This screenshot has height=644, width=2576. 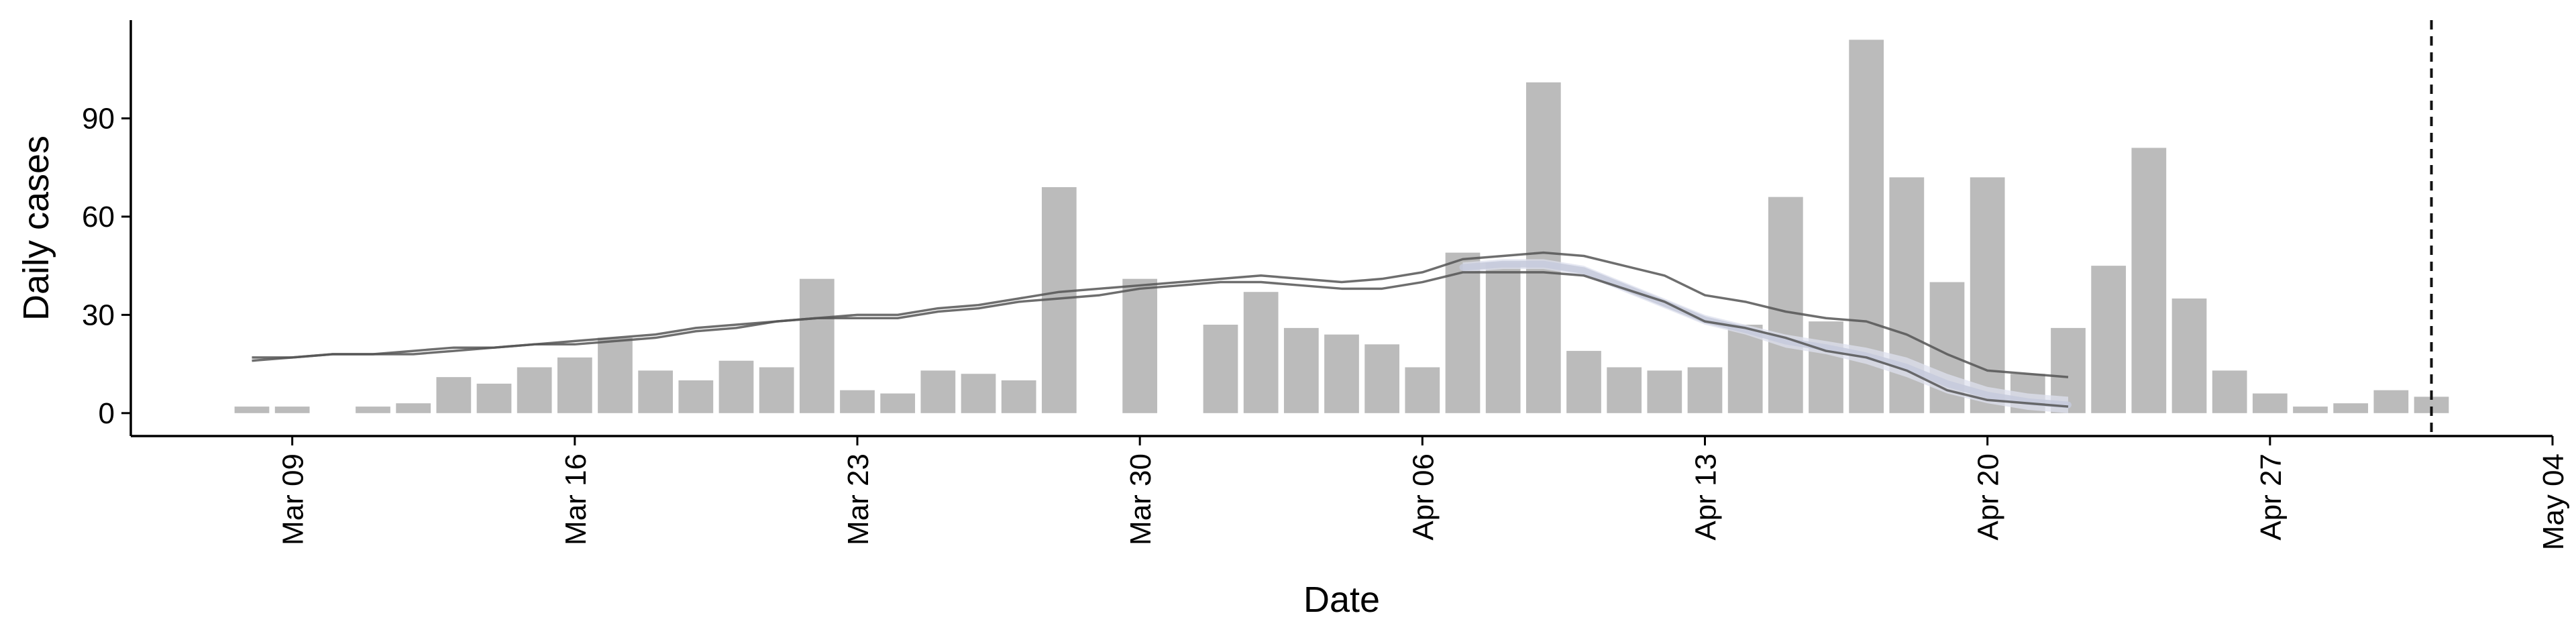 I want to click on x-tick-label-2020-03-23: Mar 23, so click(x=858, y=499).